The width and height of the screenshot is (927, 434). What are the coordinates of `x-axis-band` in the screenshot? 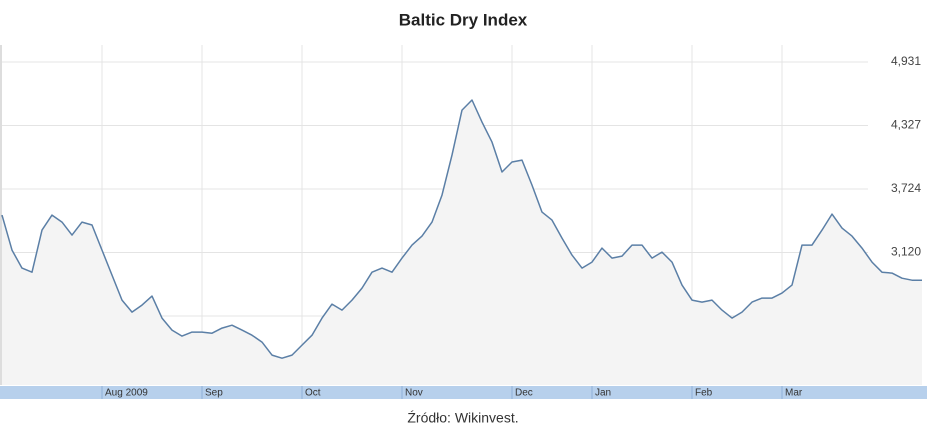 It's located at (463, 392).